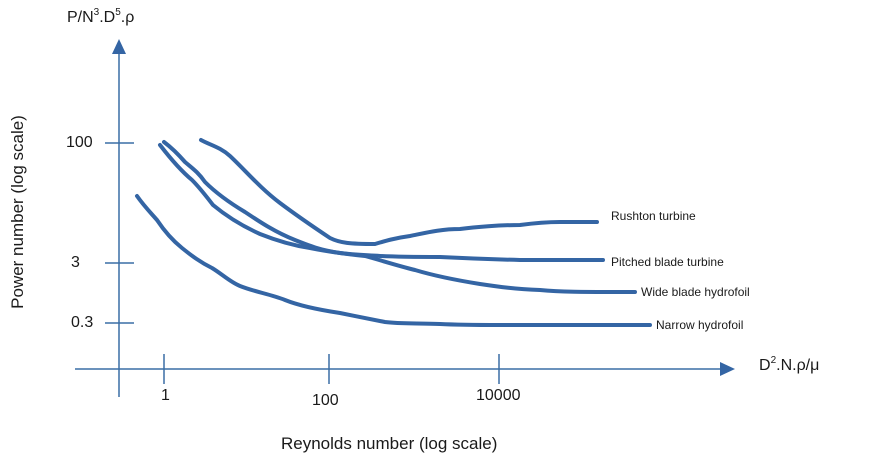 The width and height of the screenshot is (883, 474). Describe the element at coordinates (17, 212) in the screenshot. I see `y-axis-title: Power number (log scale)` at that location.